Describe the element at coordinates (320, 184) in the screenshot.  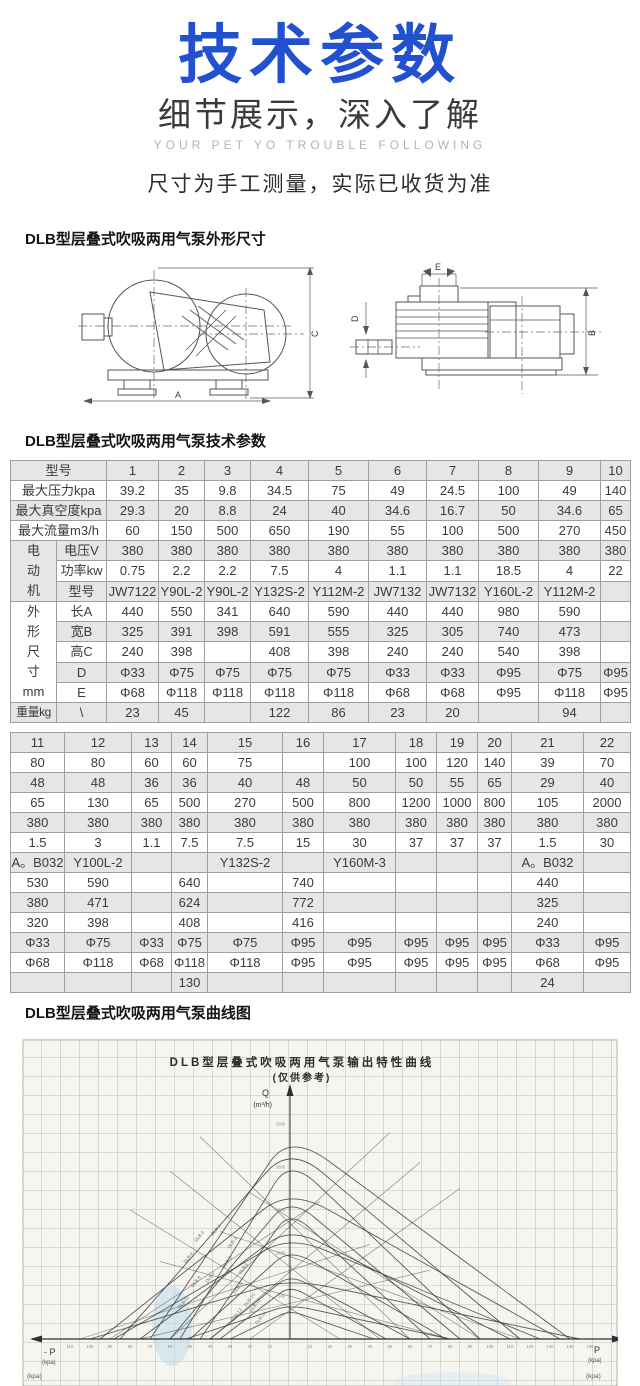
I see `measure-note: 尺寸为手工测量，实际已收货为准` at that location.